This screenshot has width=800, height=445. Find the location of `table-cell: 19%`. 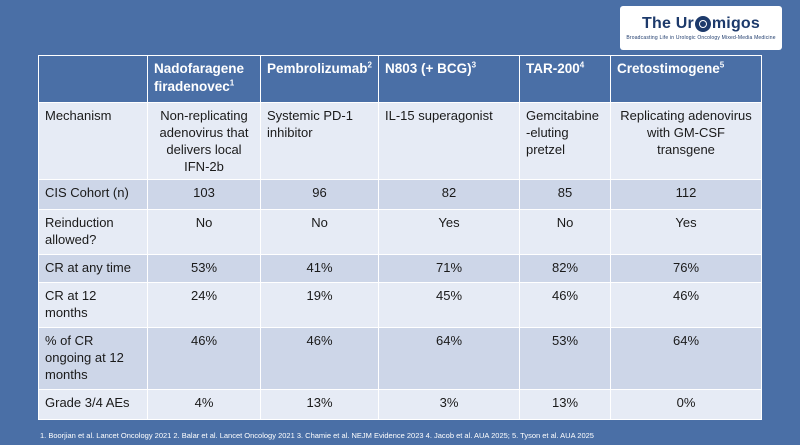

table-cell: 19% is located at coordinates (319, 305).